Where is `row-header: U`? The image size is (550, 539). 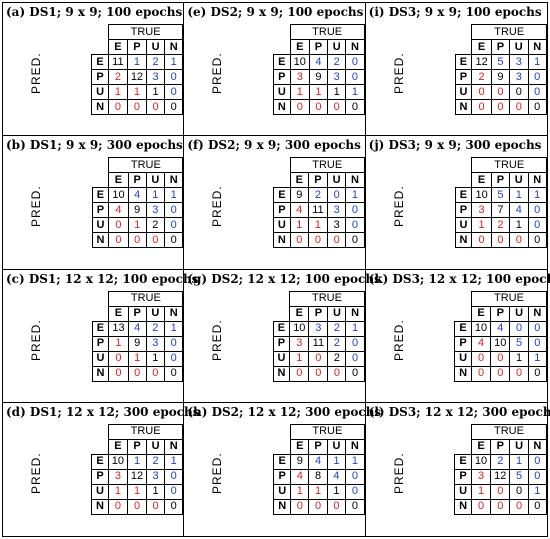
row-header: U is located at coordinates (463, 491).